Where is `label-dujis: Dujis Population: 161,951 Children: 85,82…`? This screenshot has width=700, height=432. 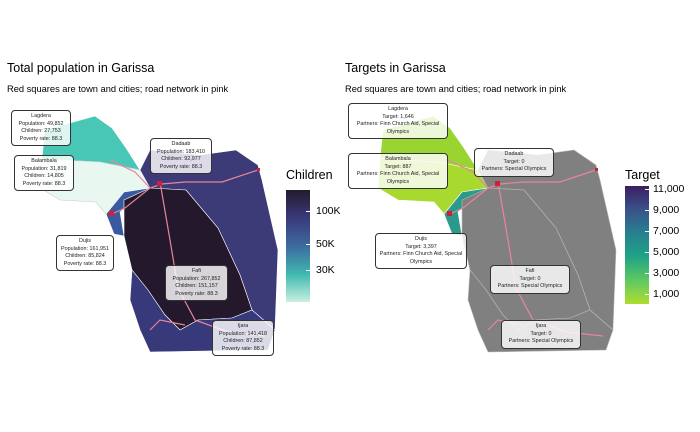
label-dujis: Dujis Population: 161,951 Children: 85,82… is located at coordinates (85, 253).